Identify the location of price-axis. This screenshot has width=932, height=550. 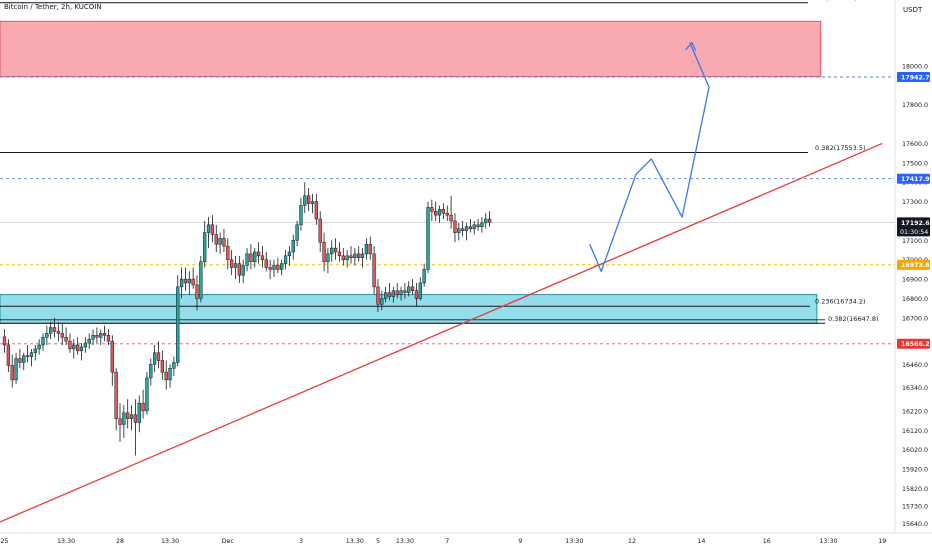
(913, 275).